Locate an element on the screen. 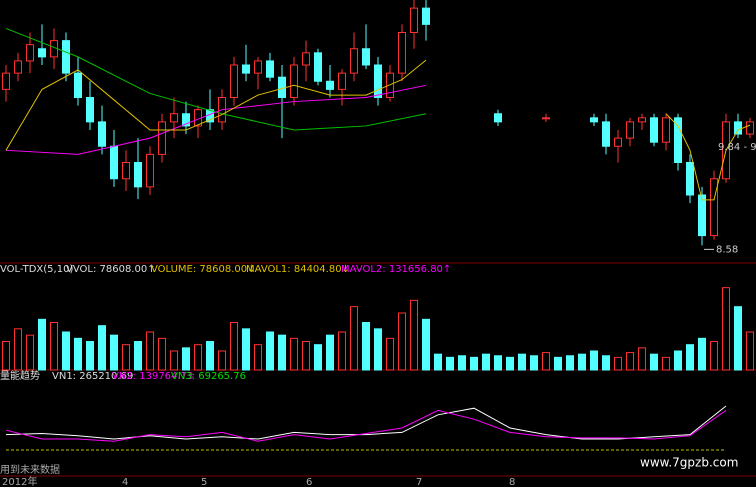 Image resolution: width=756 pixels, height=487 pixels. note: 用到未来数据 is located at coordinates (30, 469).